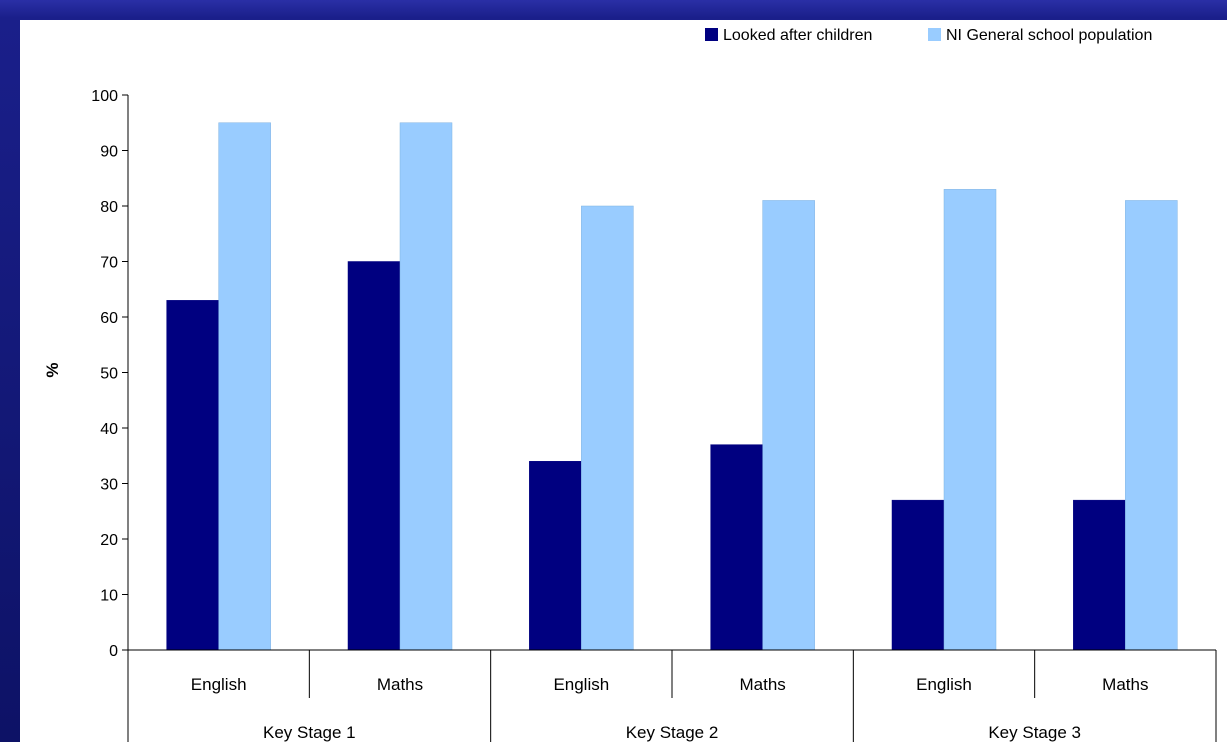  I want to click on x-group-label: Key Stage 3, so click(1034, 732).